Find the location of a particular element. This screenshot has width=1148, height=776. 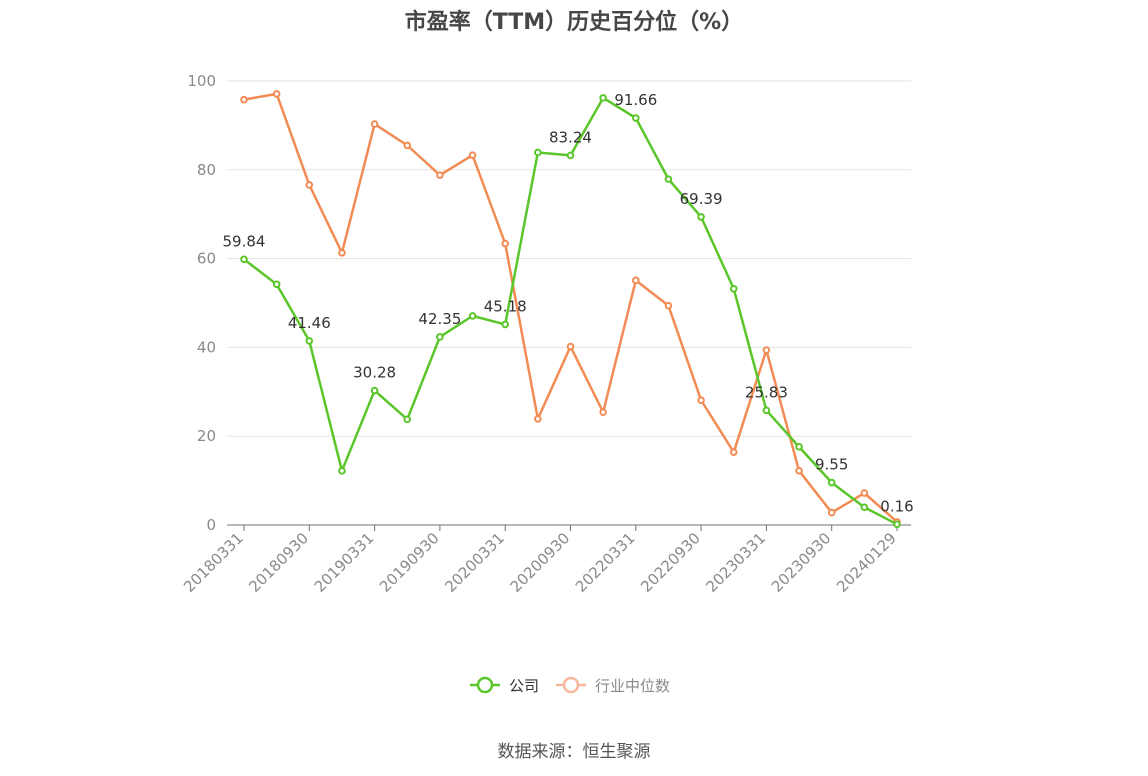

x-tick-label: 20220930 is located at coordinates (670, 562).